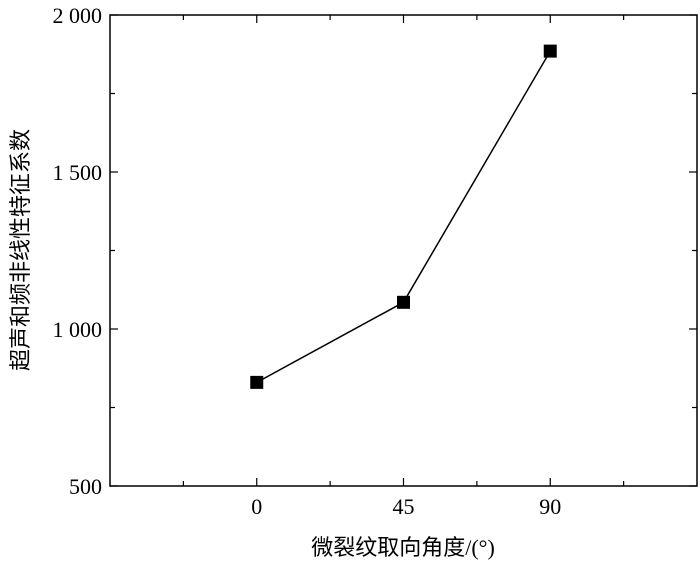 The width and height of the screenshot is (700, 565). What do you see at coordinates (403, 547) in the screenshot?
I see `x-axis-title: 微裂纹取向角度/(°)` at bounding box center [403, 547].